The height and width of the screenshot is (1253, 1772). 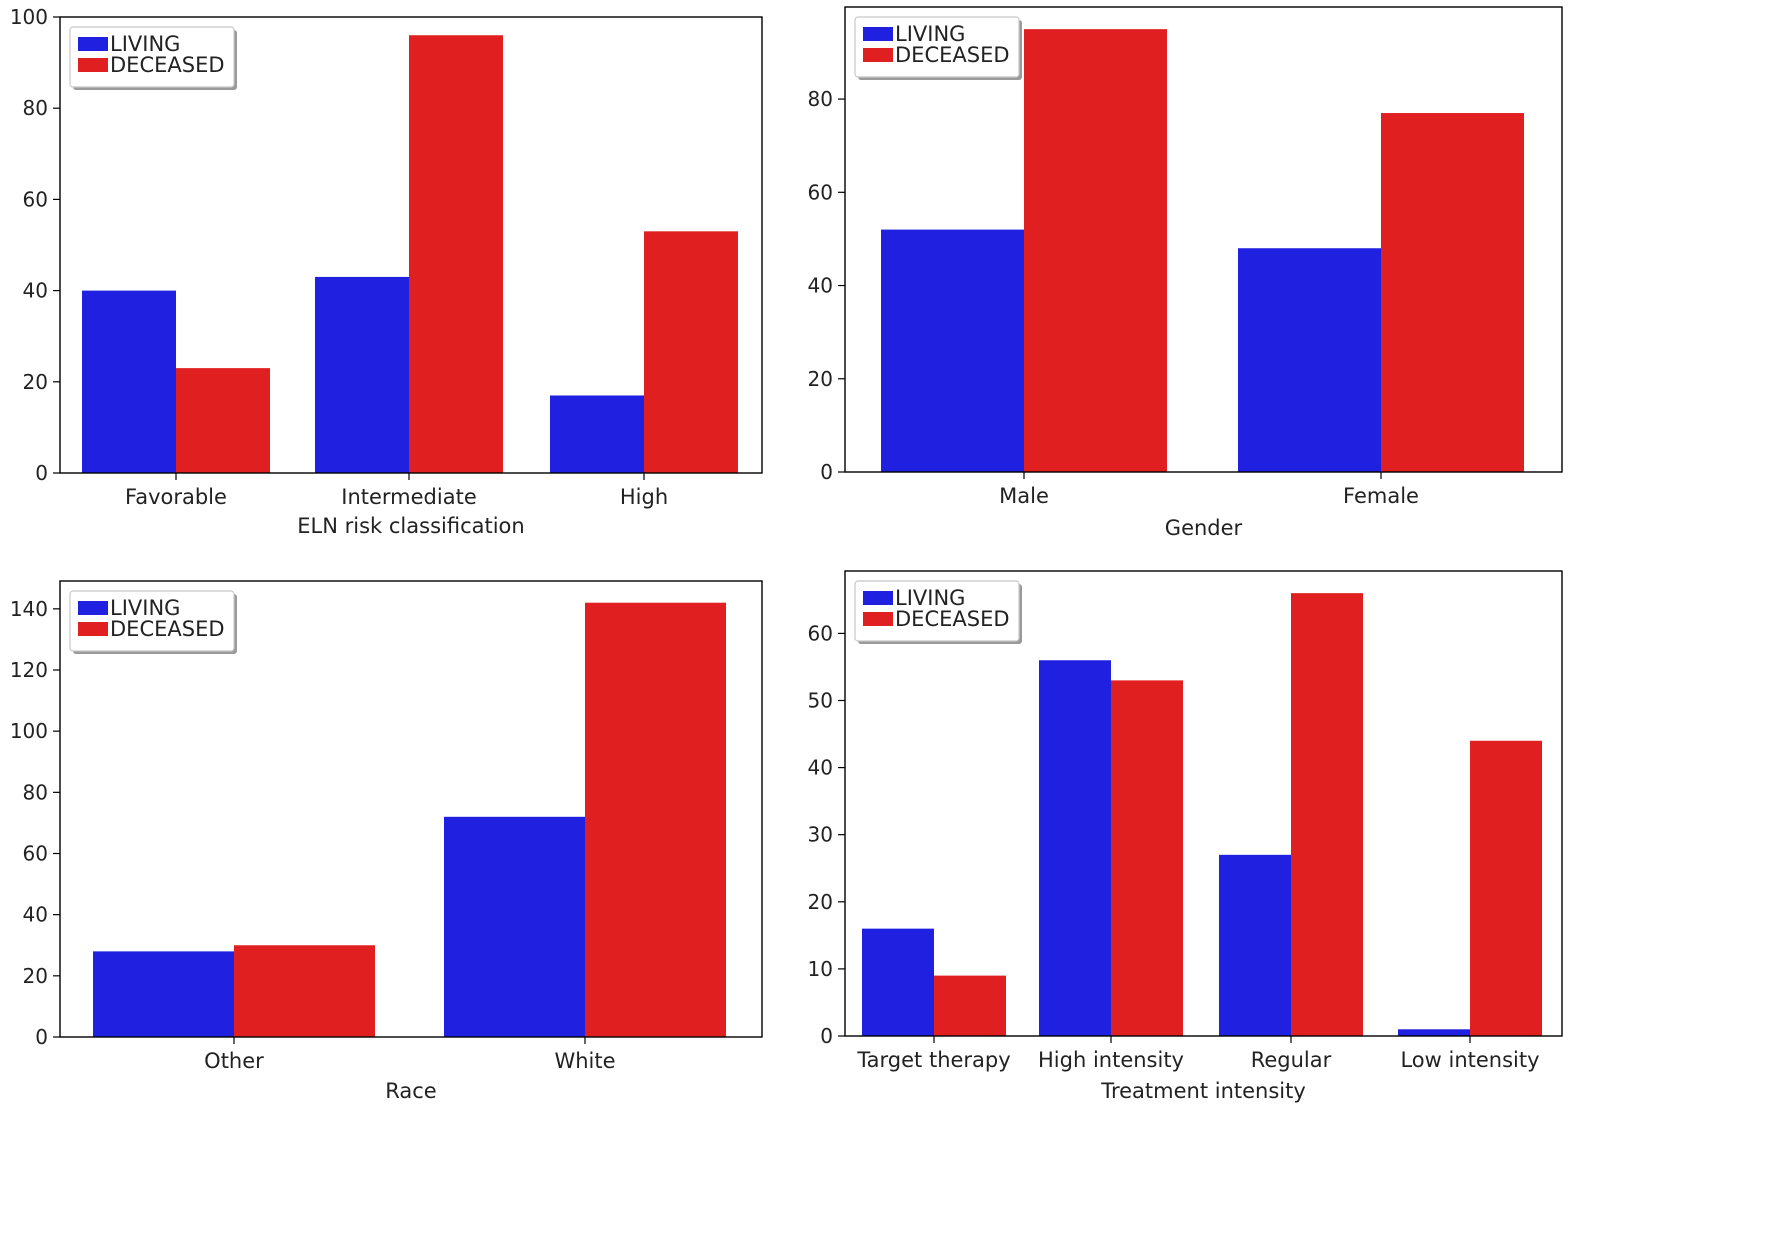 I want to click on x-tick-label: Intermediate, so click(x=409, y=497).